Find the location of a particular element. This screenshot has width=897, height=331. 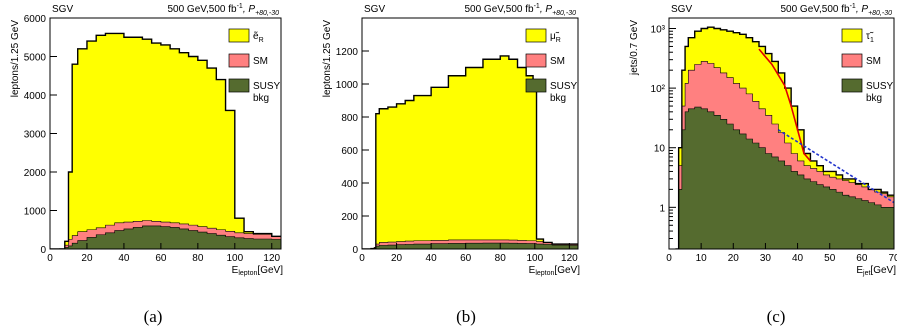

y-tick-label: 10² is located at coordinates (658, 89).